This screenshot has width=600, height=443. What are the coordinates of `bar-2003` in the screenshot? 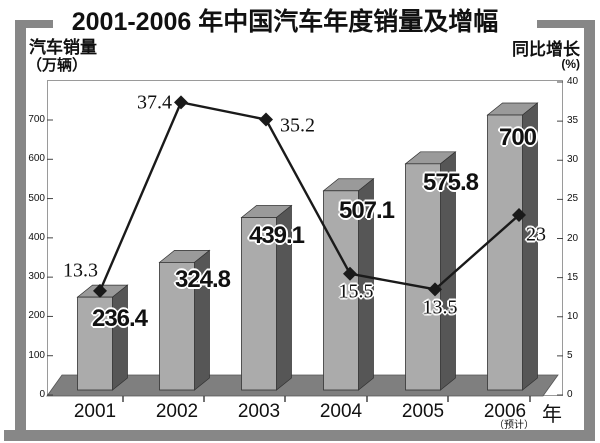 It's located at (266, 297).